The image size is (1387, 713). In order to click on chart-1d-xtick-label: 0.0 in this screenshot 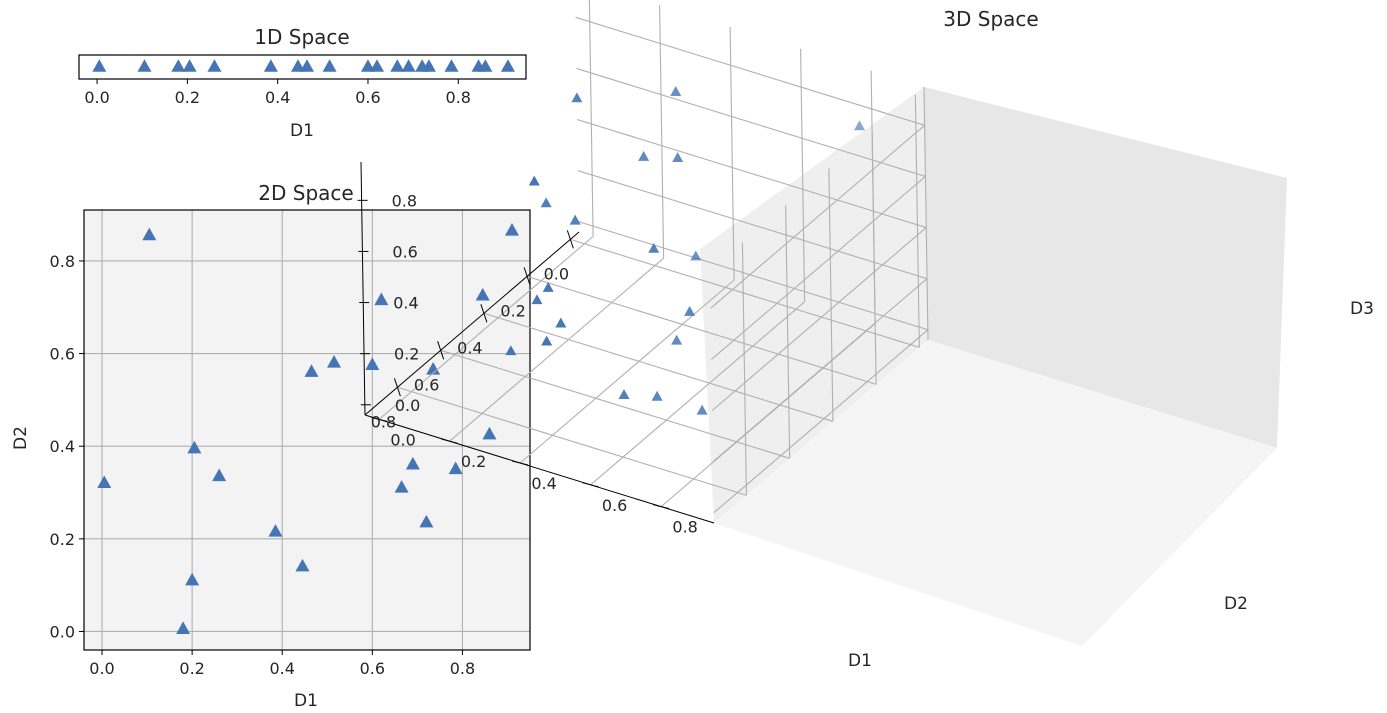, I will do `click(96, 97)`.